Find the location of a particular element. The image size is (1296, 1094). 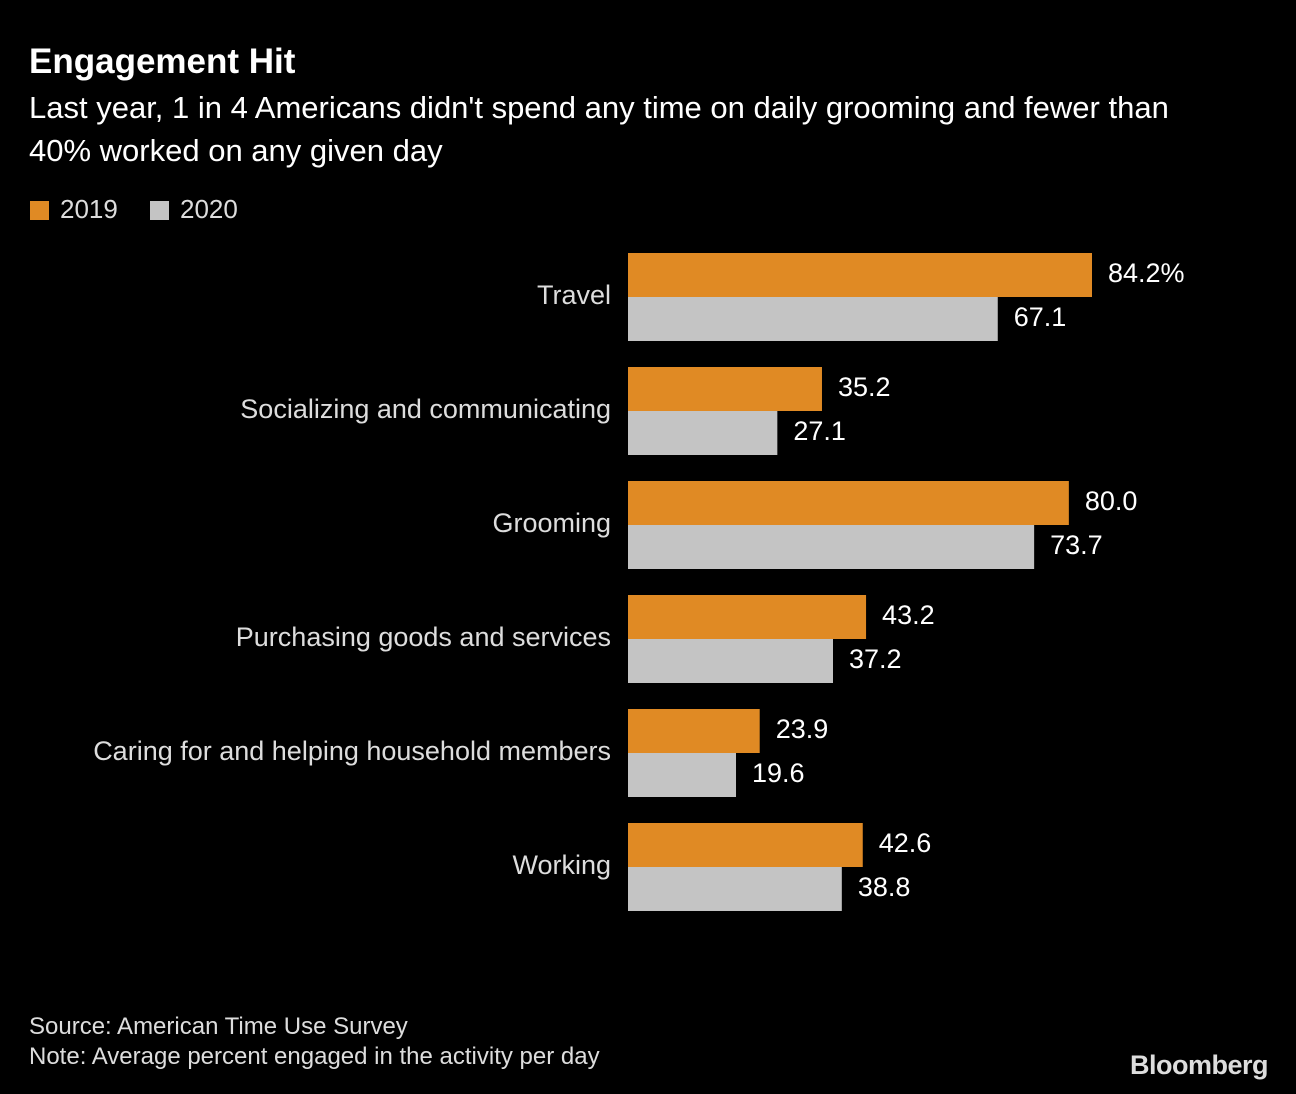

value-label: 38.8 is located at coordinates (884, 887).